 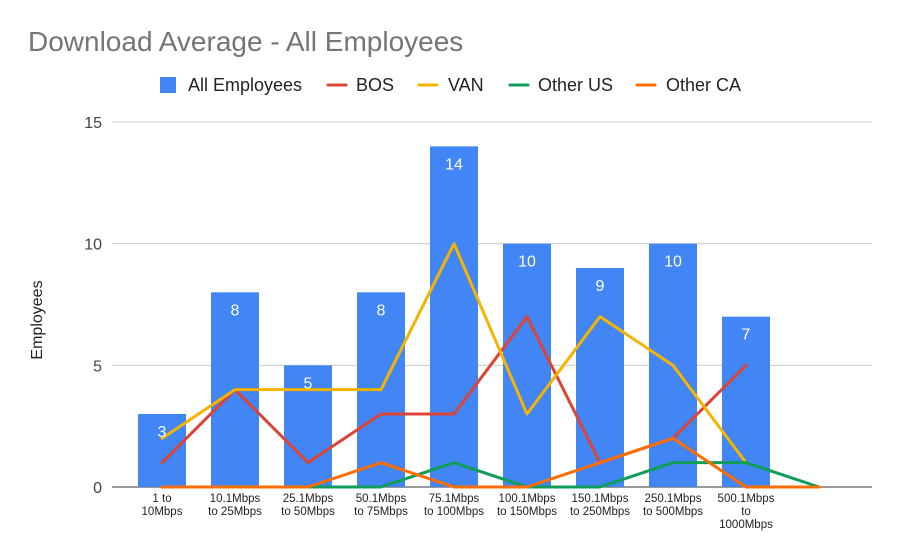 I want to click on chart-title: Download Average - All Employees, so click(x=245, y=41).